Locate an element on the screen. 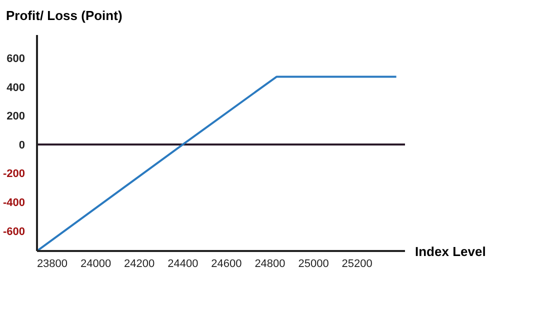 Image resolution: width=545 pixels, height=326 pixels. x-tick-label: 25000 is located at coordinates (313, 264).